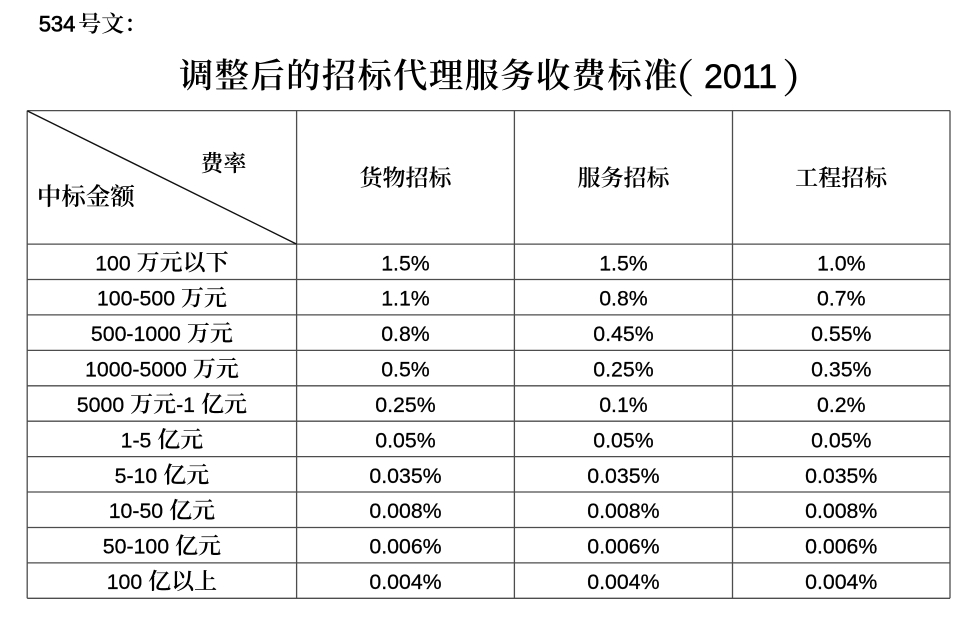 The height and width of the screenshot is (629, 979). What do you see at coordinates (841, 334) in the screenshot?
I see `svg-text: 0.55%` at bounding box center [841, 334].